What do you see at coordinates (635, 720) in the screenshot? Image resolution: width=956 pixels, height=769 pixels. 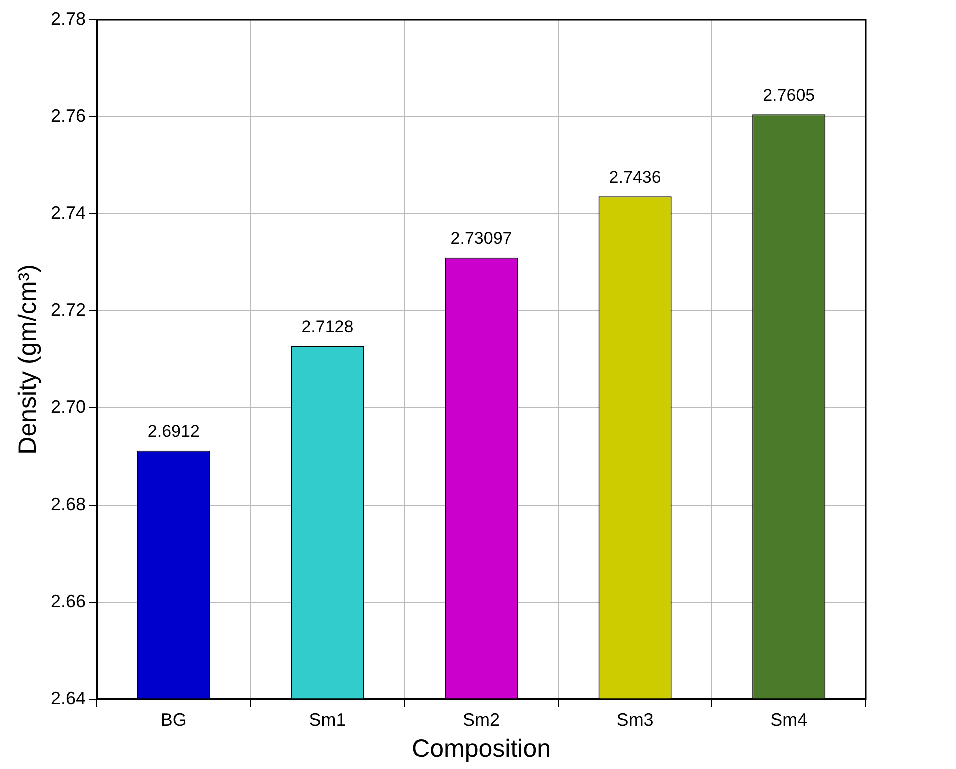 I see `x-tick-label: Sm3` at bounding box center [635, 720].